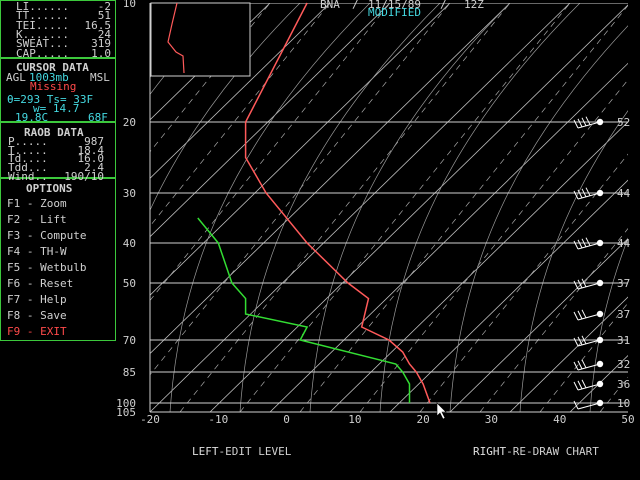 The image size is (640, 480). Describe the element at coordinates (623, 403) in the screenshot. I see `wind-speed-label: 10` at that location.